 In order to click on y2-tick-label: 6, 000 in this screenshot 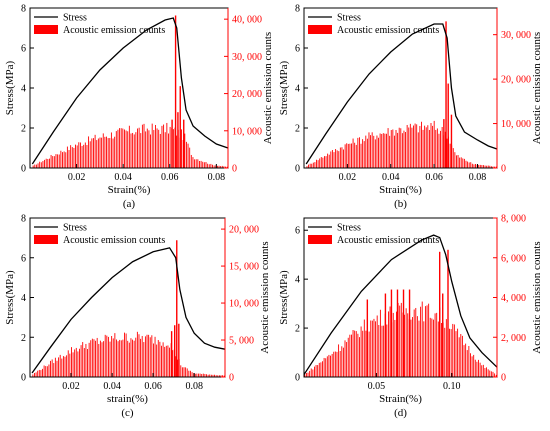, I will do `click(513, 258)`.